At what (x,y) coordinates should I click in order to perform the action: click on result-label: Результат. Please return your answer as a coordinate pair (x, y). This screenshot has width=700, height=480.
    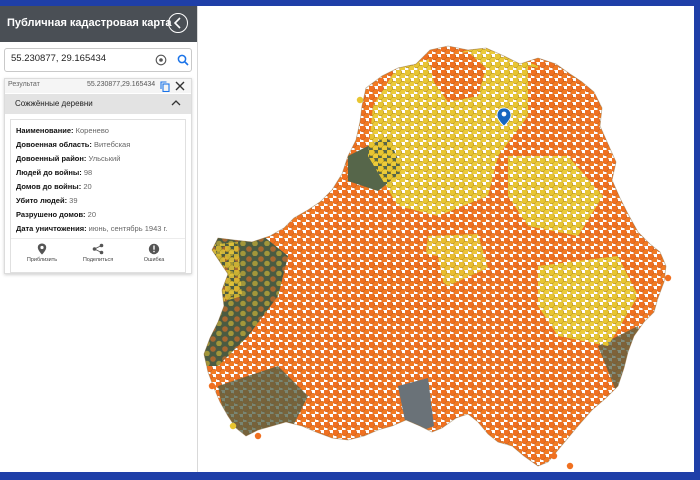
    Looking at the image, I should click on (24, 84).